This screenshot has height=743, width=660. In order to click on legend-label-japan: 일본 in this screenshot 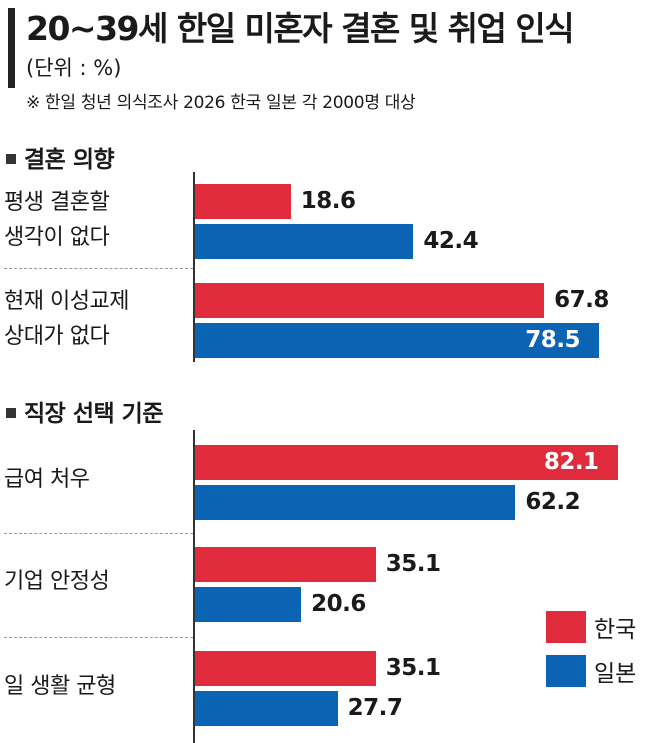, I will do `click(615, 674)`.